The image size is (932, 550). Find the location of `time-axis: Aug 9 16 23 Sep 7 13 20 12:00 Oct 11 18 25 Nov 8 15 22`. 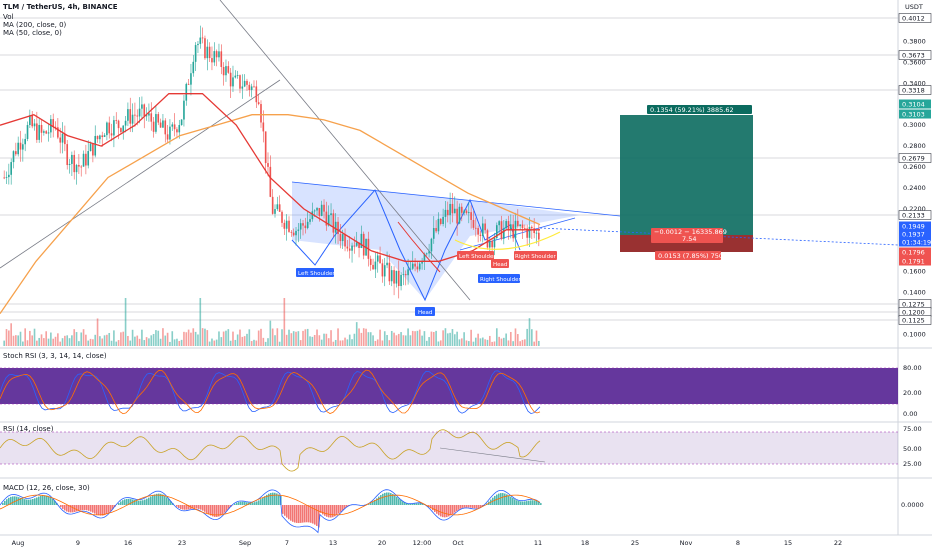

time-axis: Aug 9 16 23 Sep 7 13 20 12:00 Oct 11 18 25 Nov 8 15 22 is located at coordinates (427, 543).